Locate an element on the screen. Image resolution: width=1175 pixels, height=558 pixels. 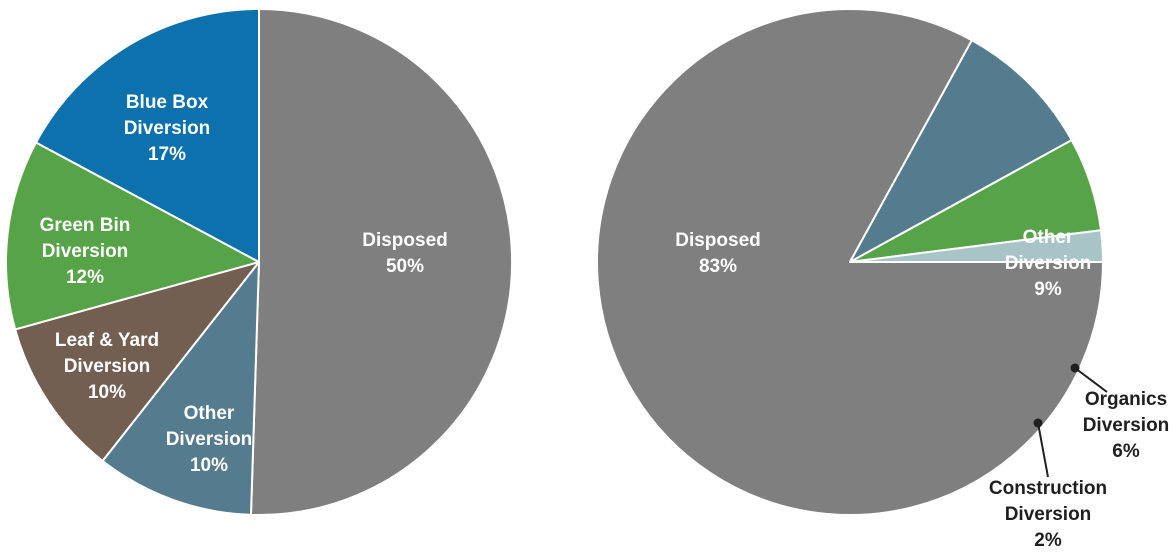
pie-1-label-green-bin-diversion: Green Bin Diversion 12% is located at coordinates (85, 251).